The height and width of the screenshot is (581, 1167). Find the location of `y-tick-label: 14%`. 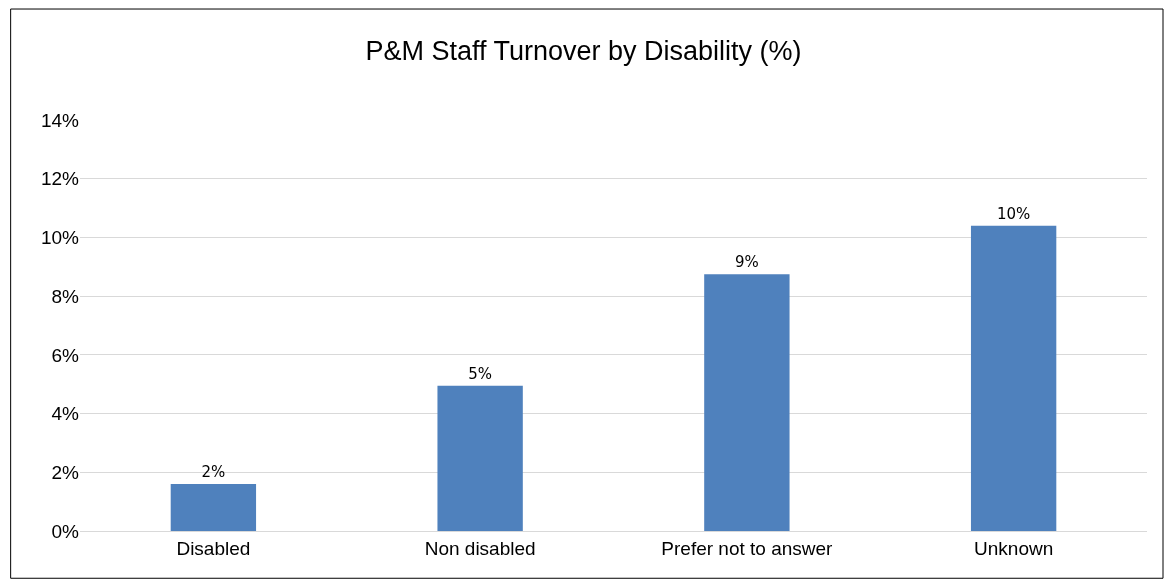

y-tick-label: 14% is located at coordinates (60, 120).